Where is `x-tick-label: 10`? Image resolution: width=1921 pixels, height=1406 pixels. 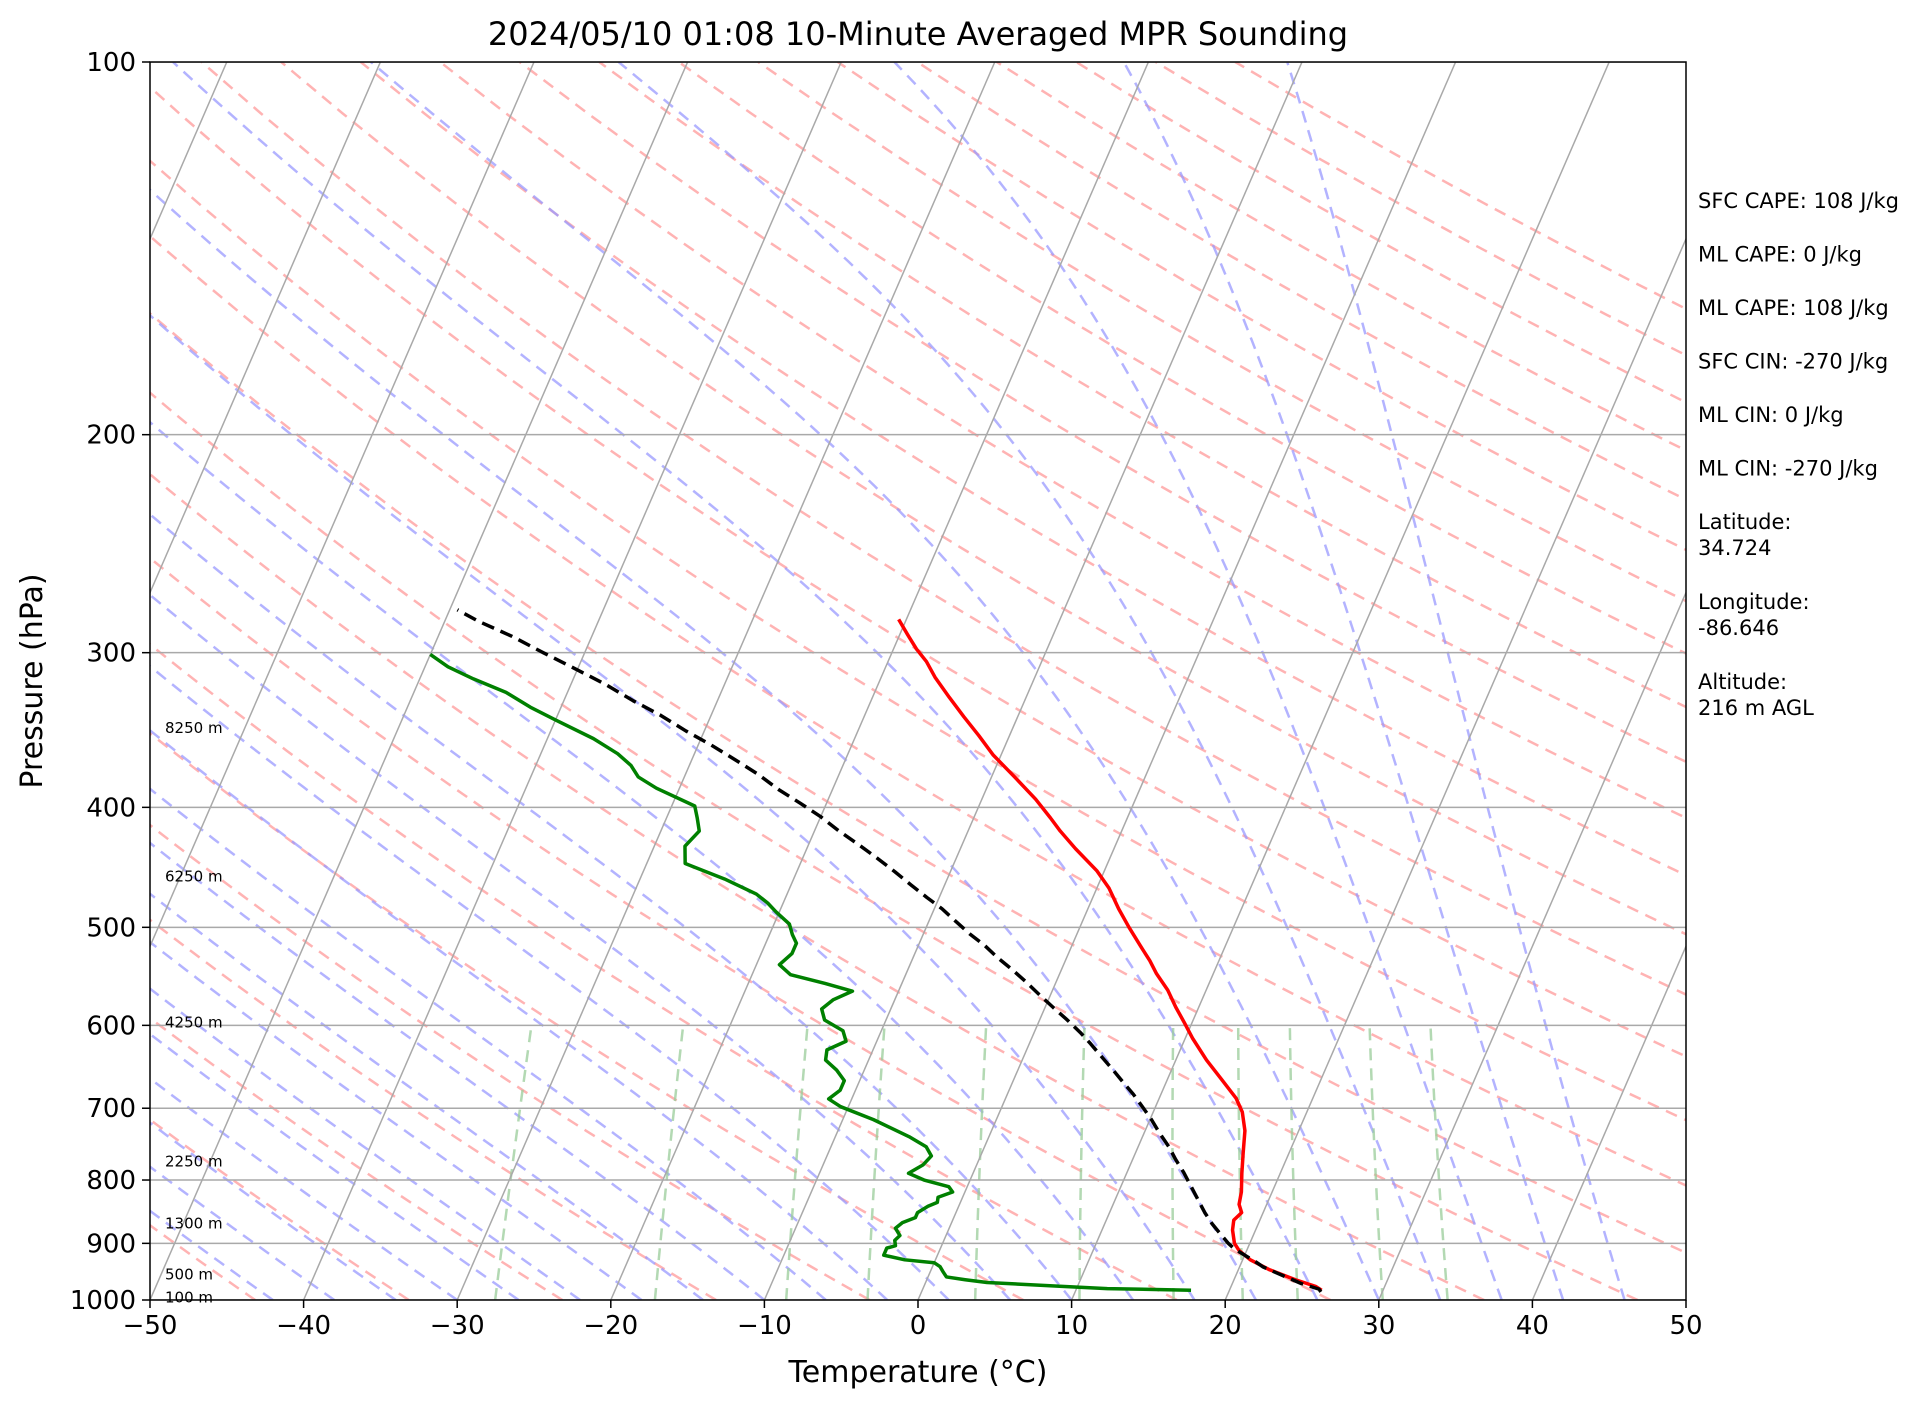
x-tick-label: 10 is located at coordinates (1071, 1326).